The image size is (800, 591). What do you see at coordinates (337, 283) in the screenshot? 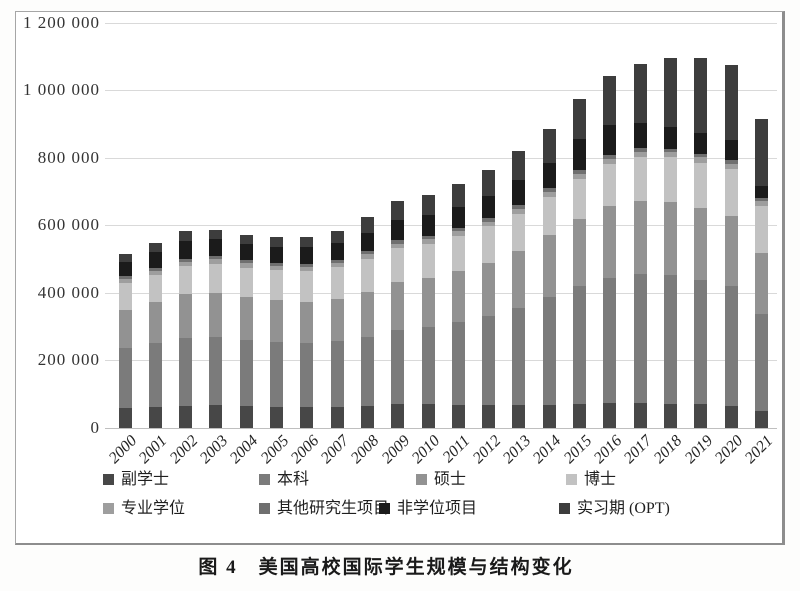
I see `bar-segment-2007-博士` at bounding box center [337, 283].